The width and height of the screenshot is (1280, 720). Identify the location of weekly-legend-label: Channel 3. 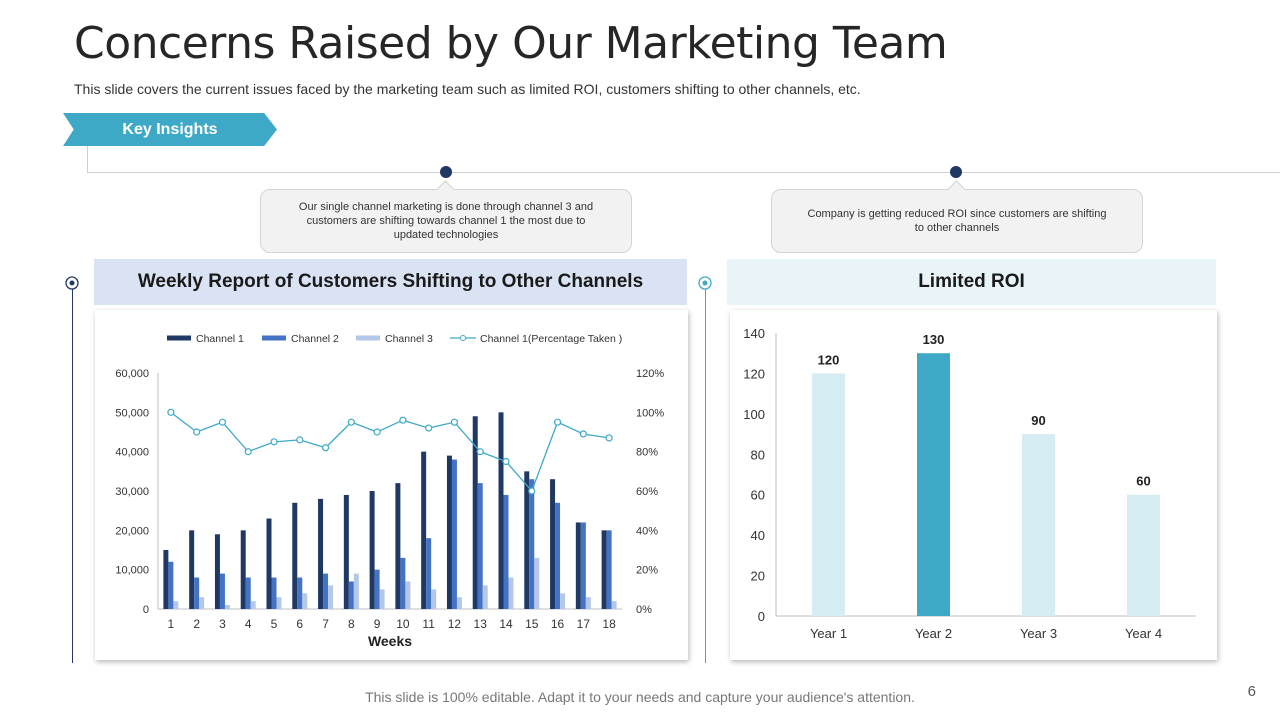
(409, 339).